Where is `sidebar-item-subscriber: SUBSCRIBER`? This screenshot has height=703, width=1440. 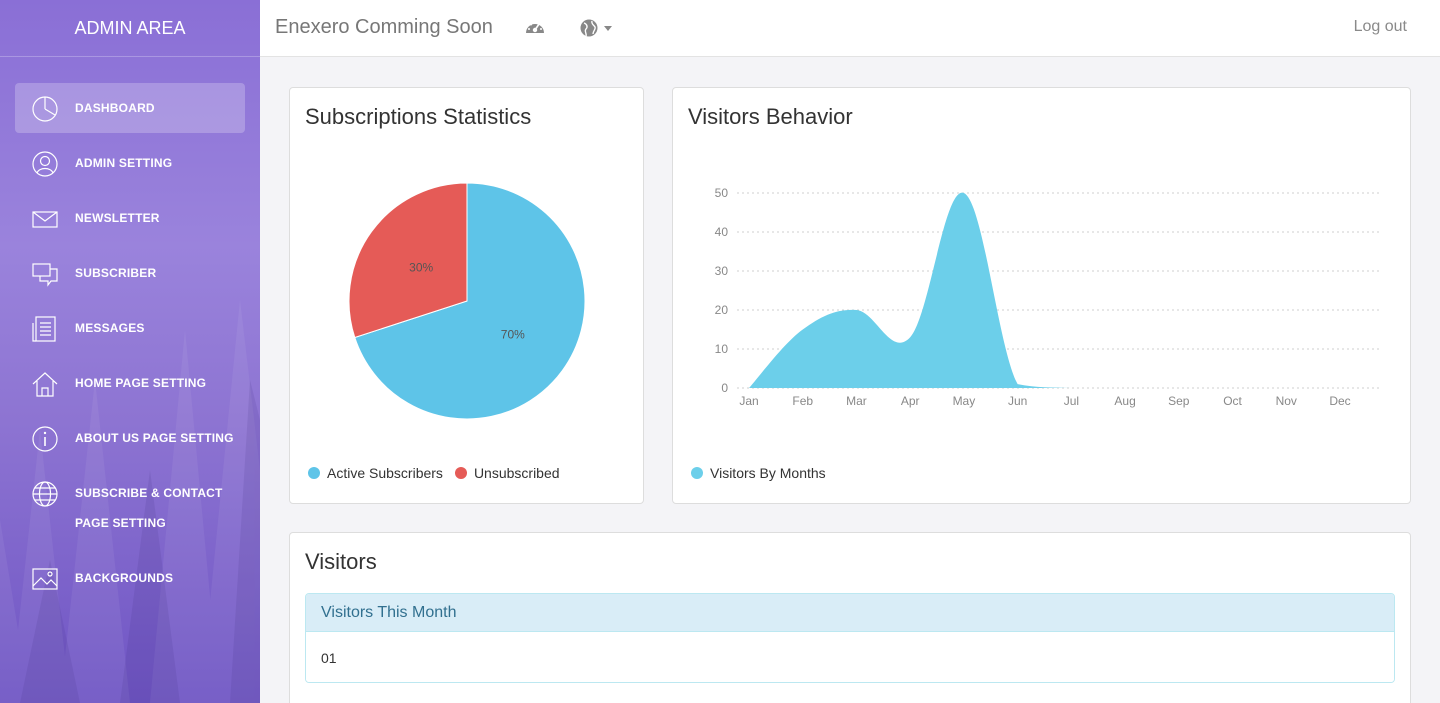
sidebar-item-subscriber: SUBSCRIBER is located at coordinates (130, 273).